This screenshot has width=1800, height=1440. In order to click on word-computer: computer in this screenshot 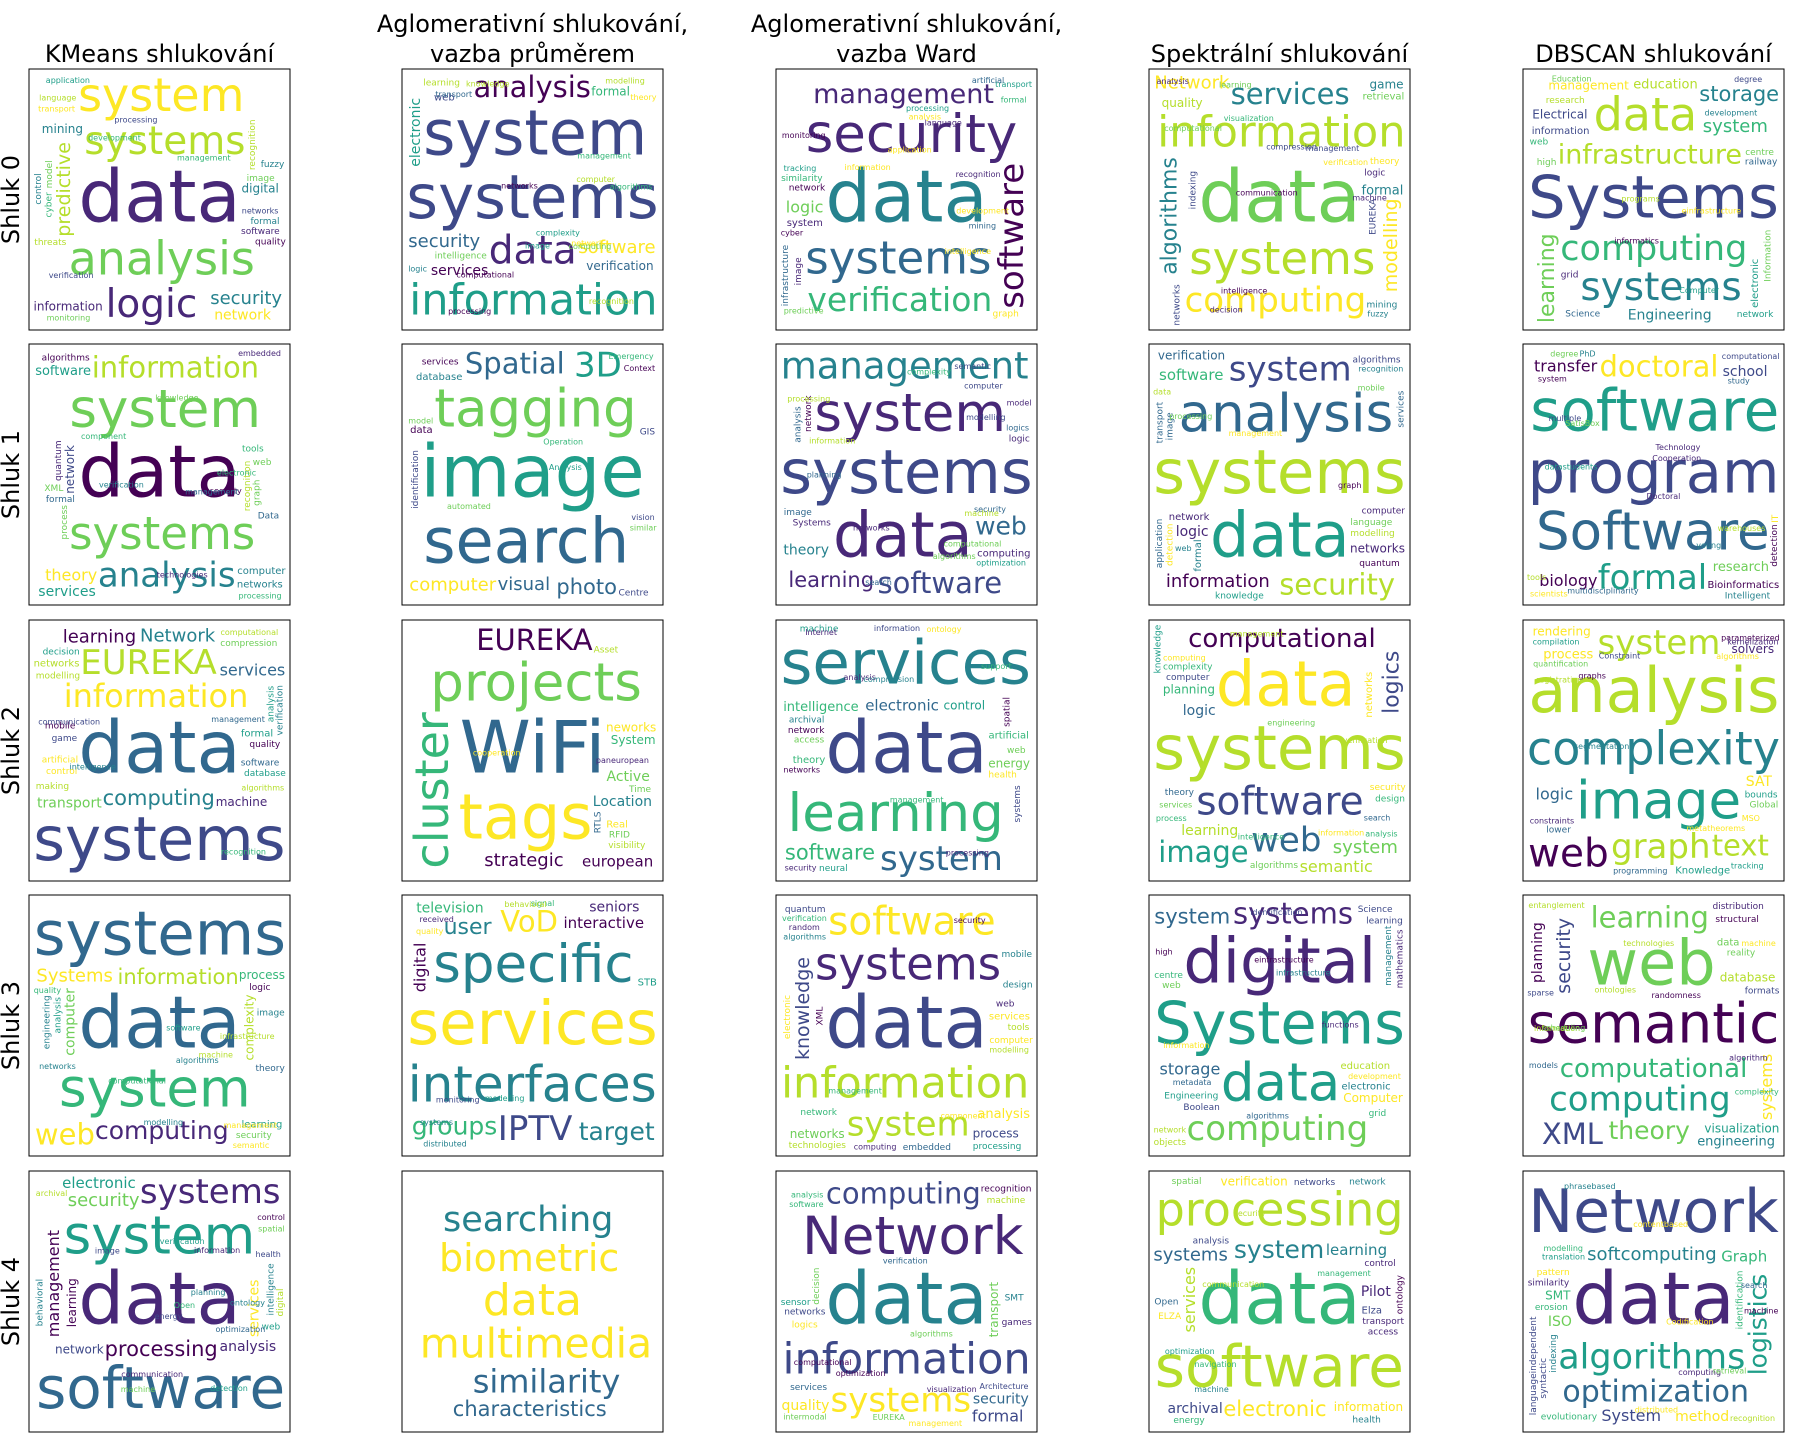, I will do `click(261, 571)`.